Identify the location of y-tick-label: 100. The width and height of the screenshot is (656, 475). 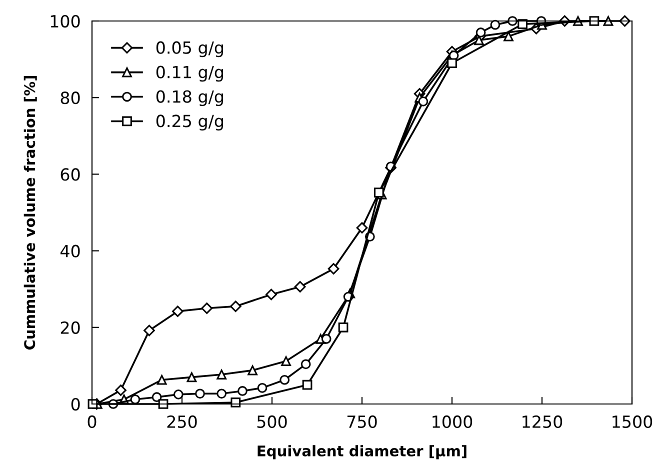
(65, 21).